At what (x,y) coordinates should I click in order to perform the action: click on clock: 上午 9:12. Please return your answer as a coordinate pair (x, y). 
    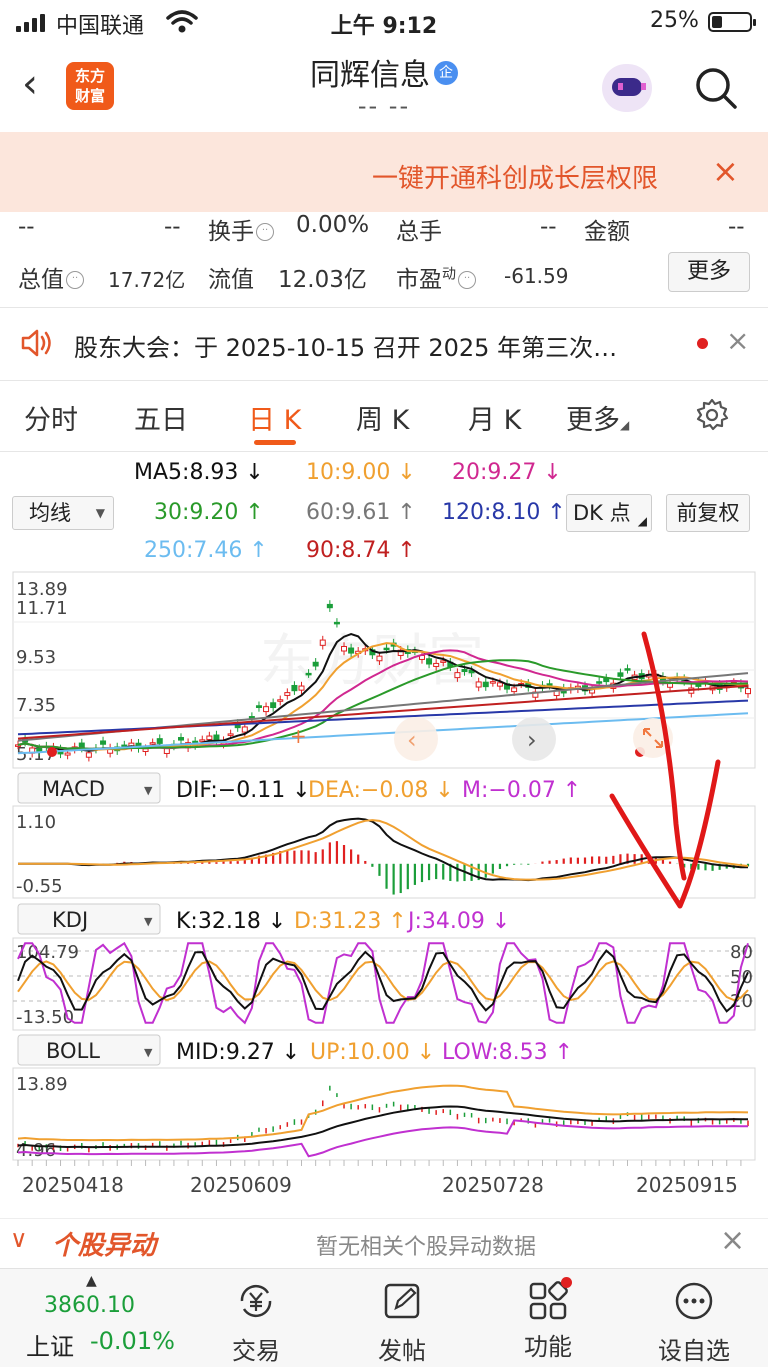
    Looking at the image, I should click on (384, 26).